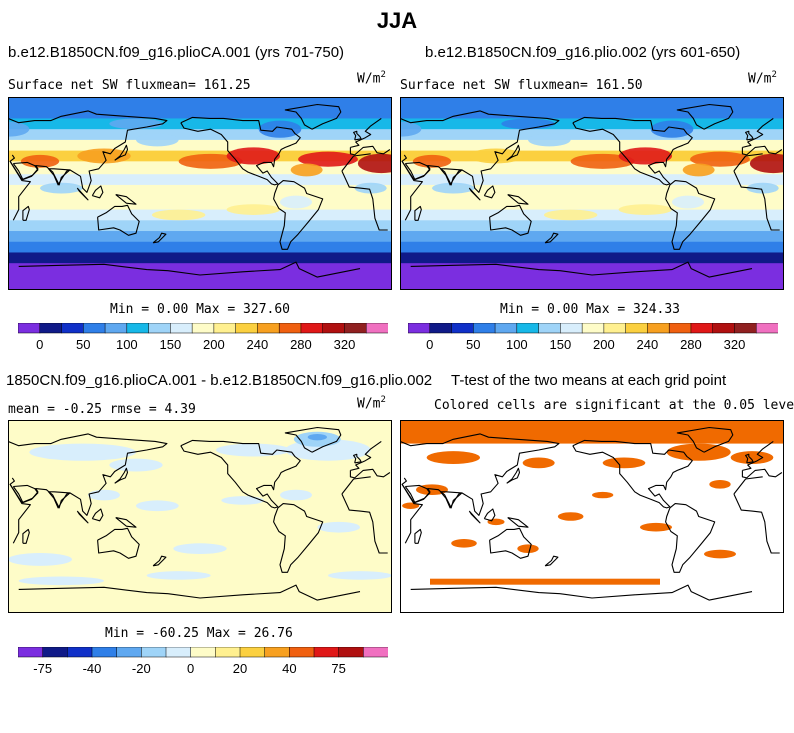 This screenshot has width=794, height=733. I want to click on colorbar-tick-label: 280, so click(691, 344).